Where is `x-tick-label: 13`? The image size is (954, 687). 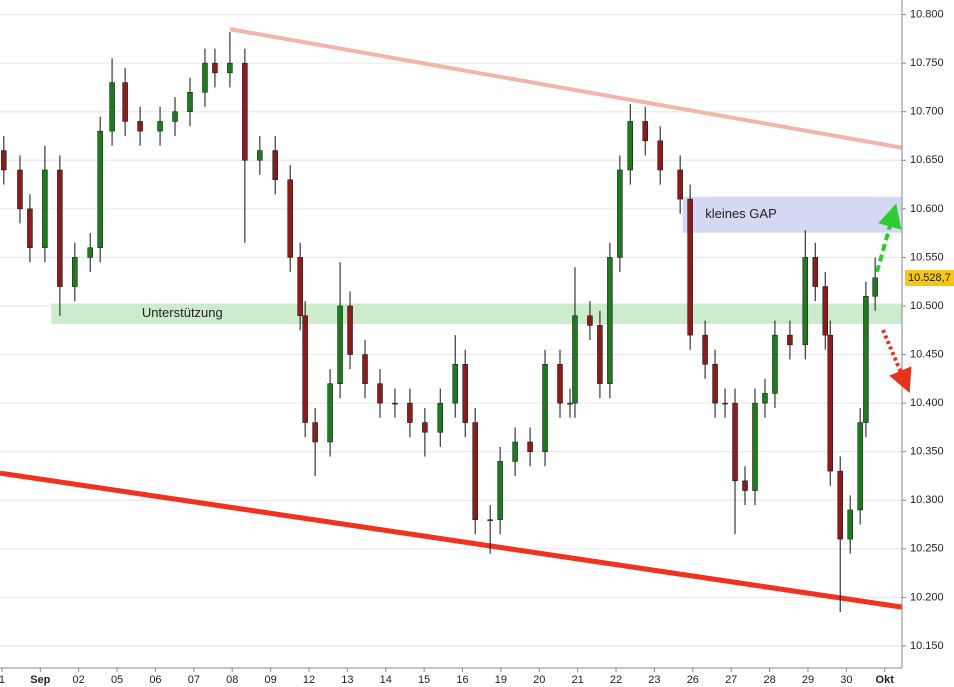
x-tick-label: 13 is located at coordinates (347, 680).